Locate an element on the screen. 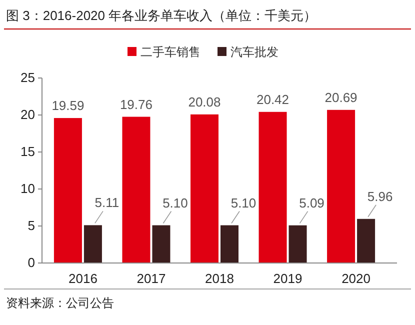 This screenshot has width=415, height=325. y-tick-label: 0 is located at coordinates (31, 262).